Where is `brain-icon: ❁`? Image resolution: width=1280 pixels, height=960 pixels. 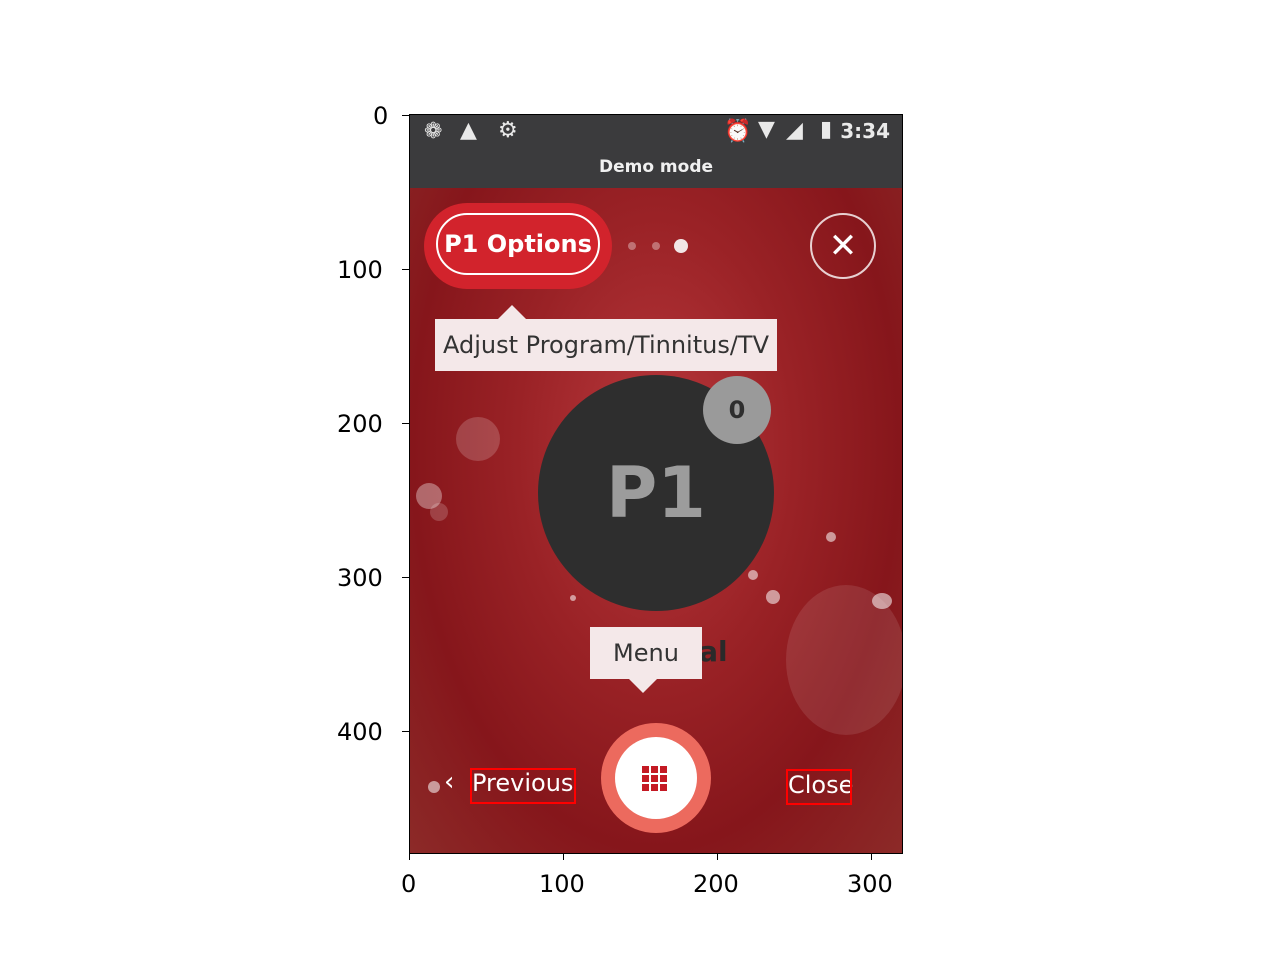
brain-icon: ❁ is located at coordinates (433, 131).